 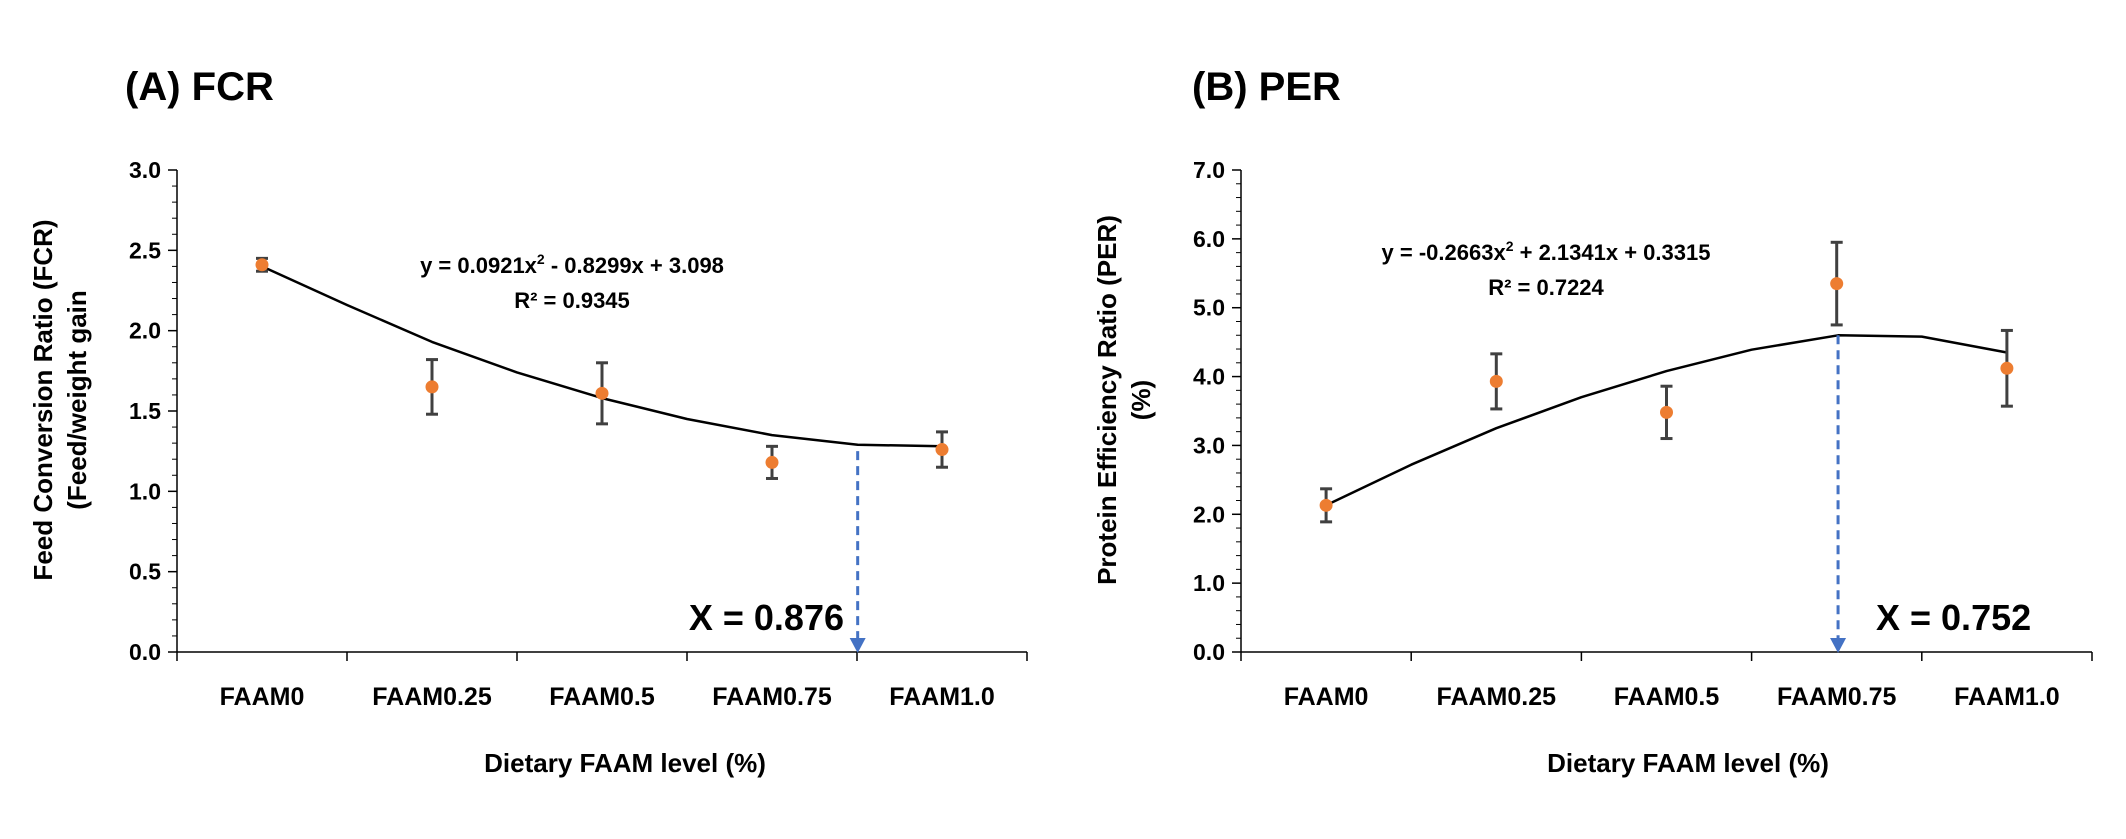 What do you see at coordinates (1107, 400) in the screenshot?
I see `y-axis-label-line1: Protein Efficiency Ratio (PER)` at bounding box center [1107, 400].